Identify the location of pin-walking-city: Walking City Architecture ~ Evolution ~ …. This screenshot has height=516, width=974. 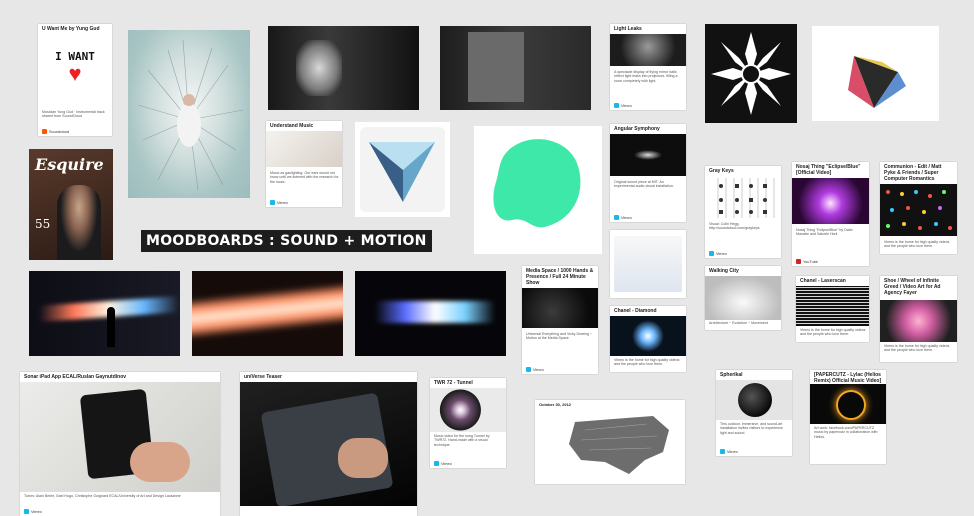
(743, 298).